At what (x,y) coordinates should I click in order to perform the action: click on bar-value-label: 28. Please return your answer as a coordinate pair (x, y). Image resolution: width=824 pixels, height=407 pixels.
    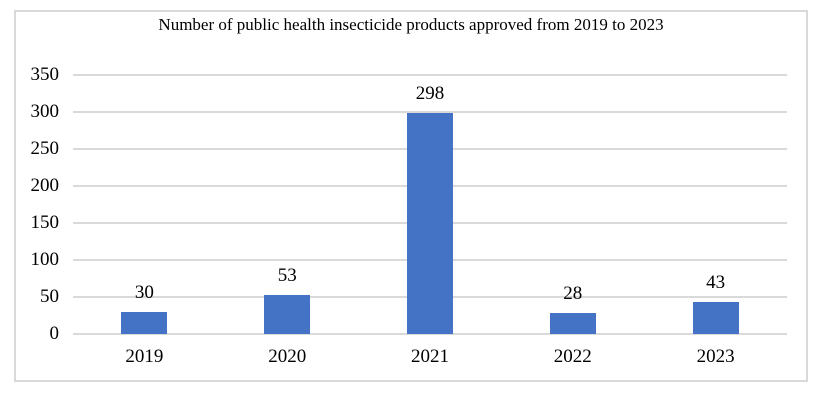
    Looking at the image, I should click on (573, 294).